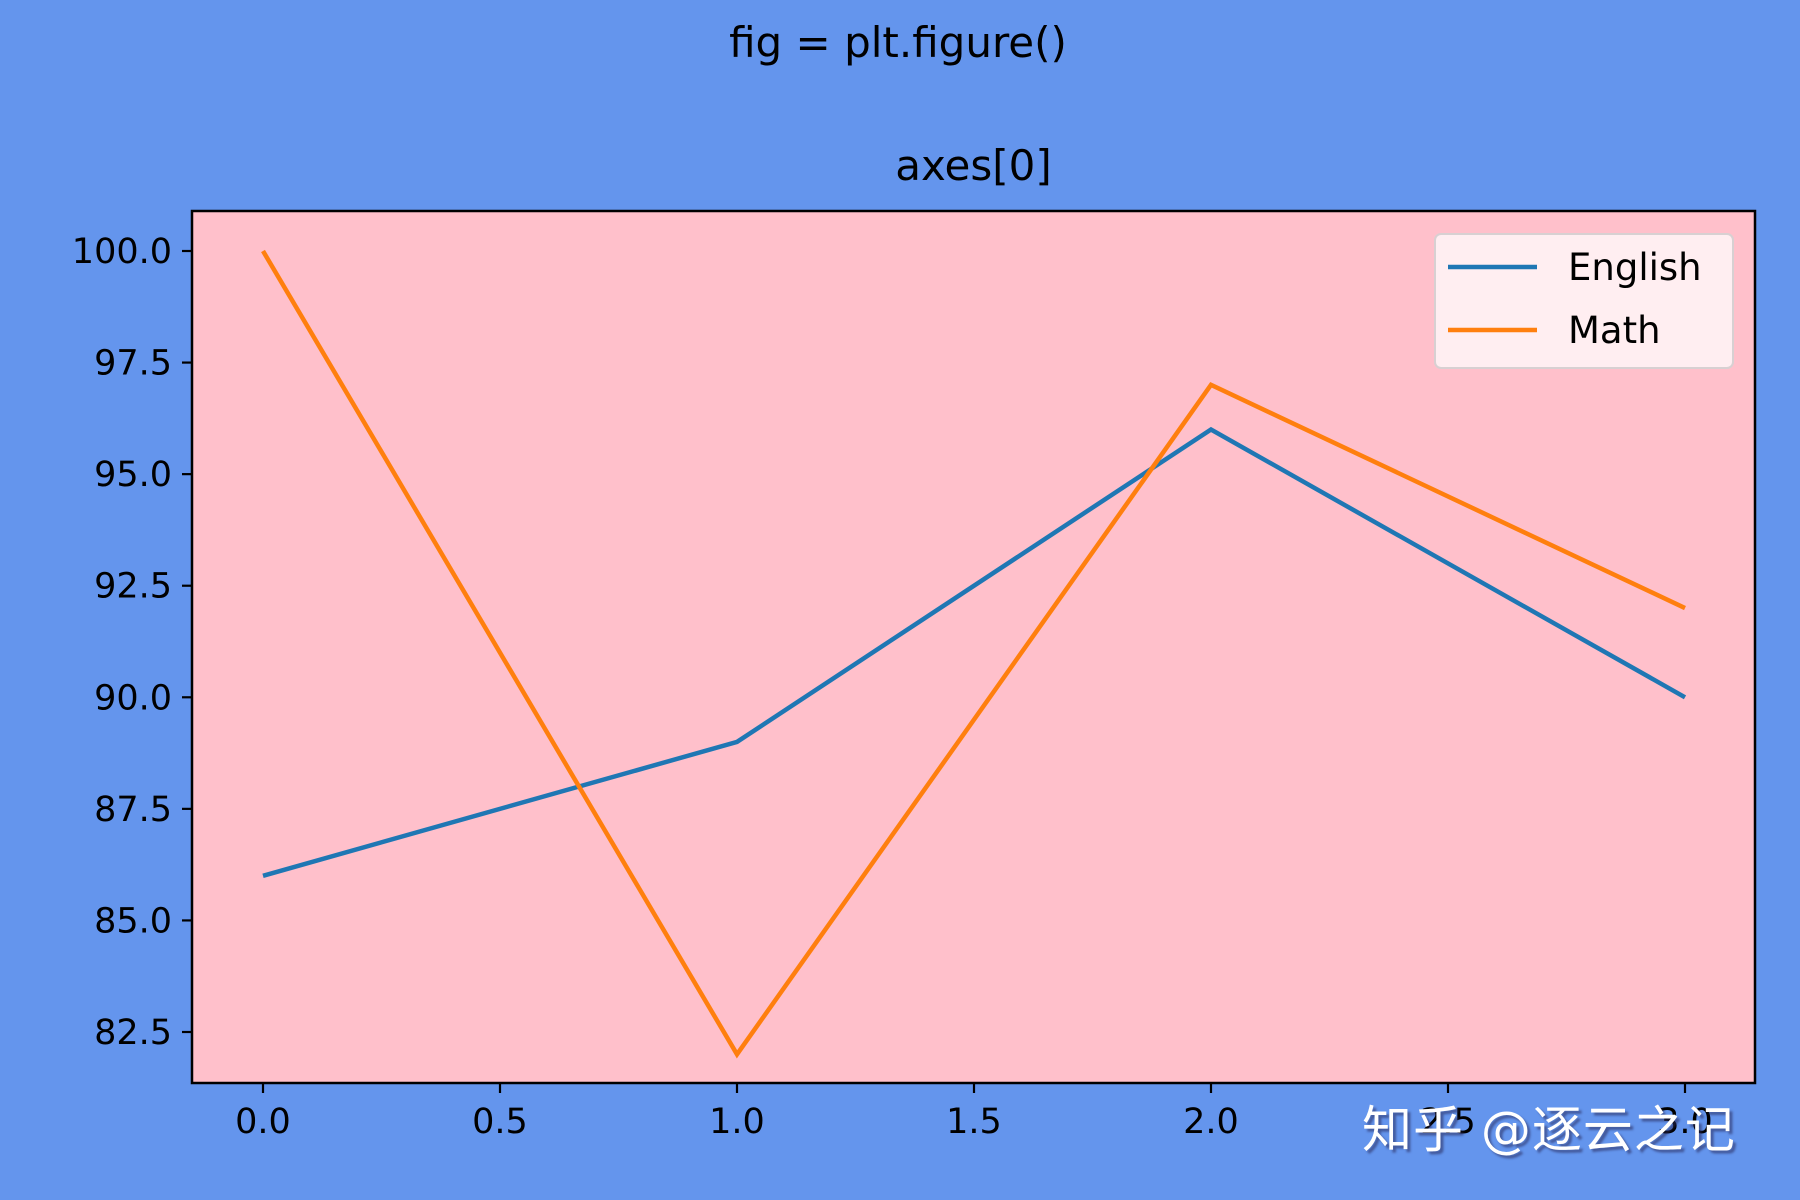 Image resolution: width=1800 pixels, height=1200 pixels. Describe the element at coordinates (133, 698) in the screenshot. I see `y-tick-label: 90.0` at that location.